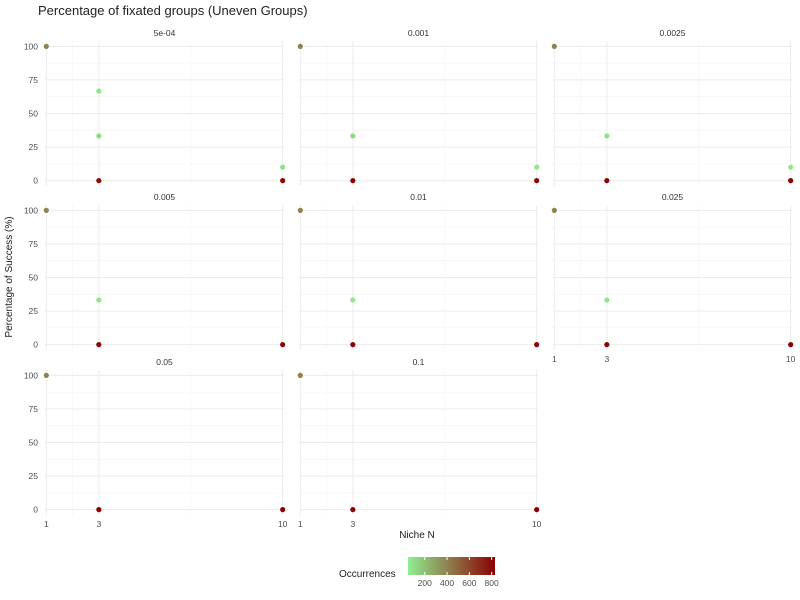  What do you see at coordinates (447, 583) in the screenshot?
I see `legend-tick-label: 400` at bounding box center [447, 583].